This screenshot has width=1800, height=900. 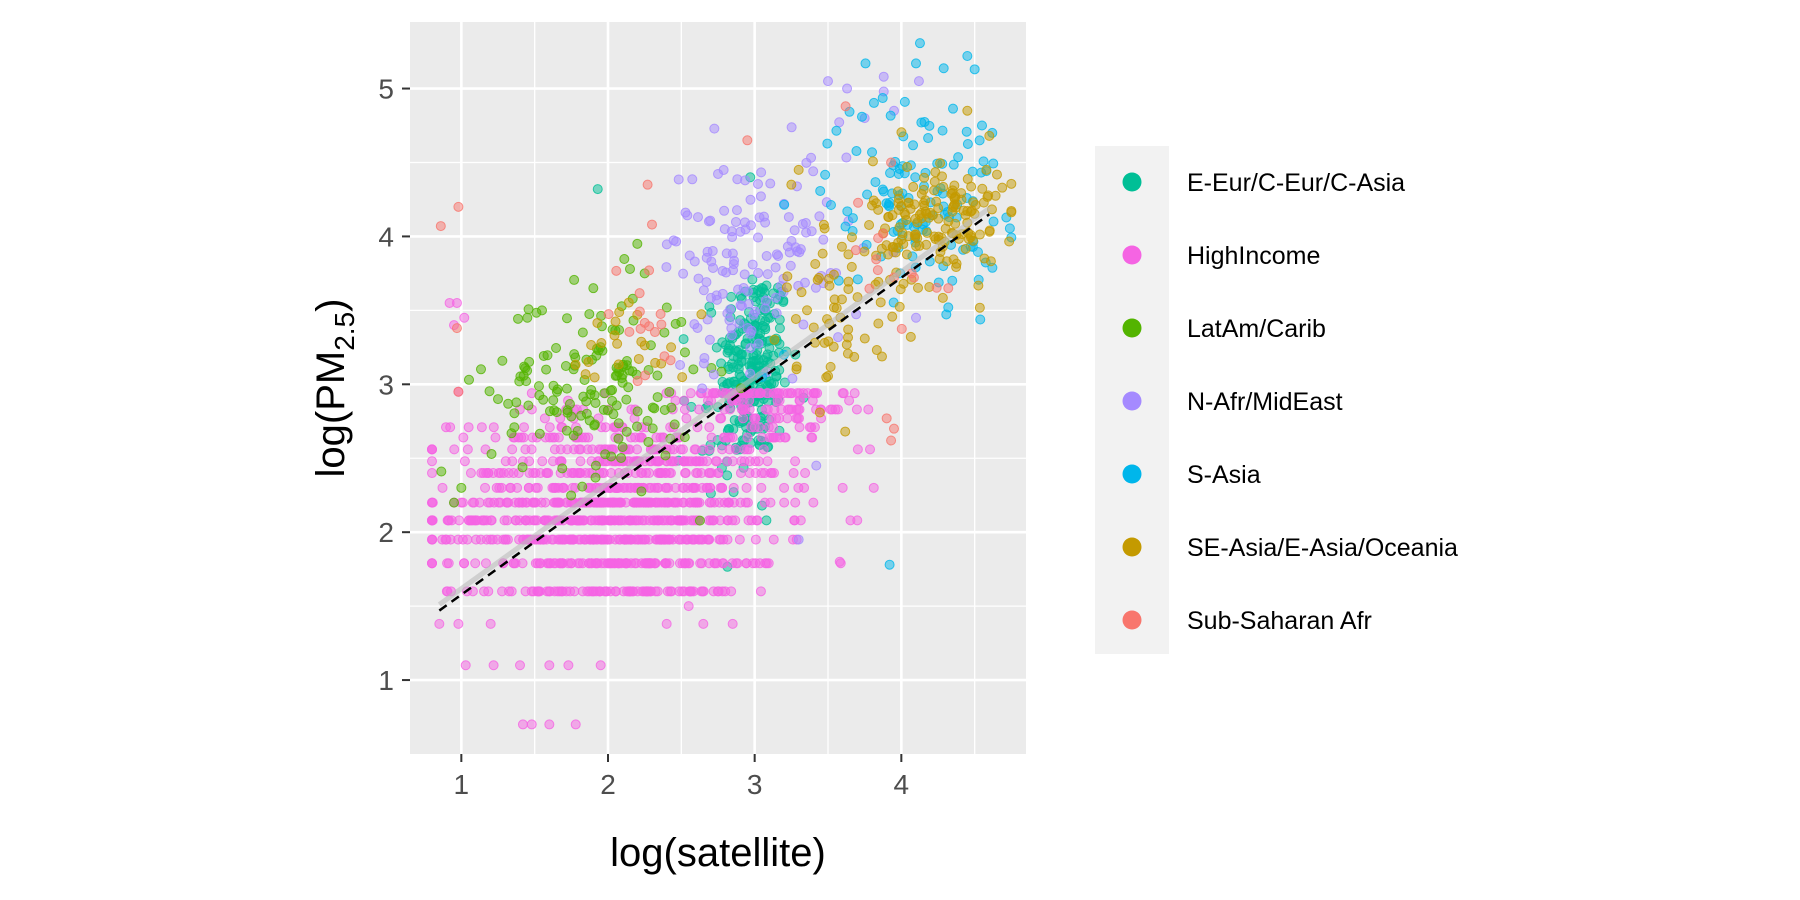 I want to click on y-tick-label: 3, so click(x=386, y=384).